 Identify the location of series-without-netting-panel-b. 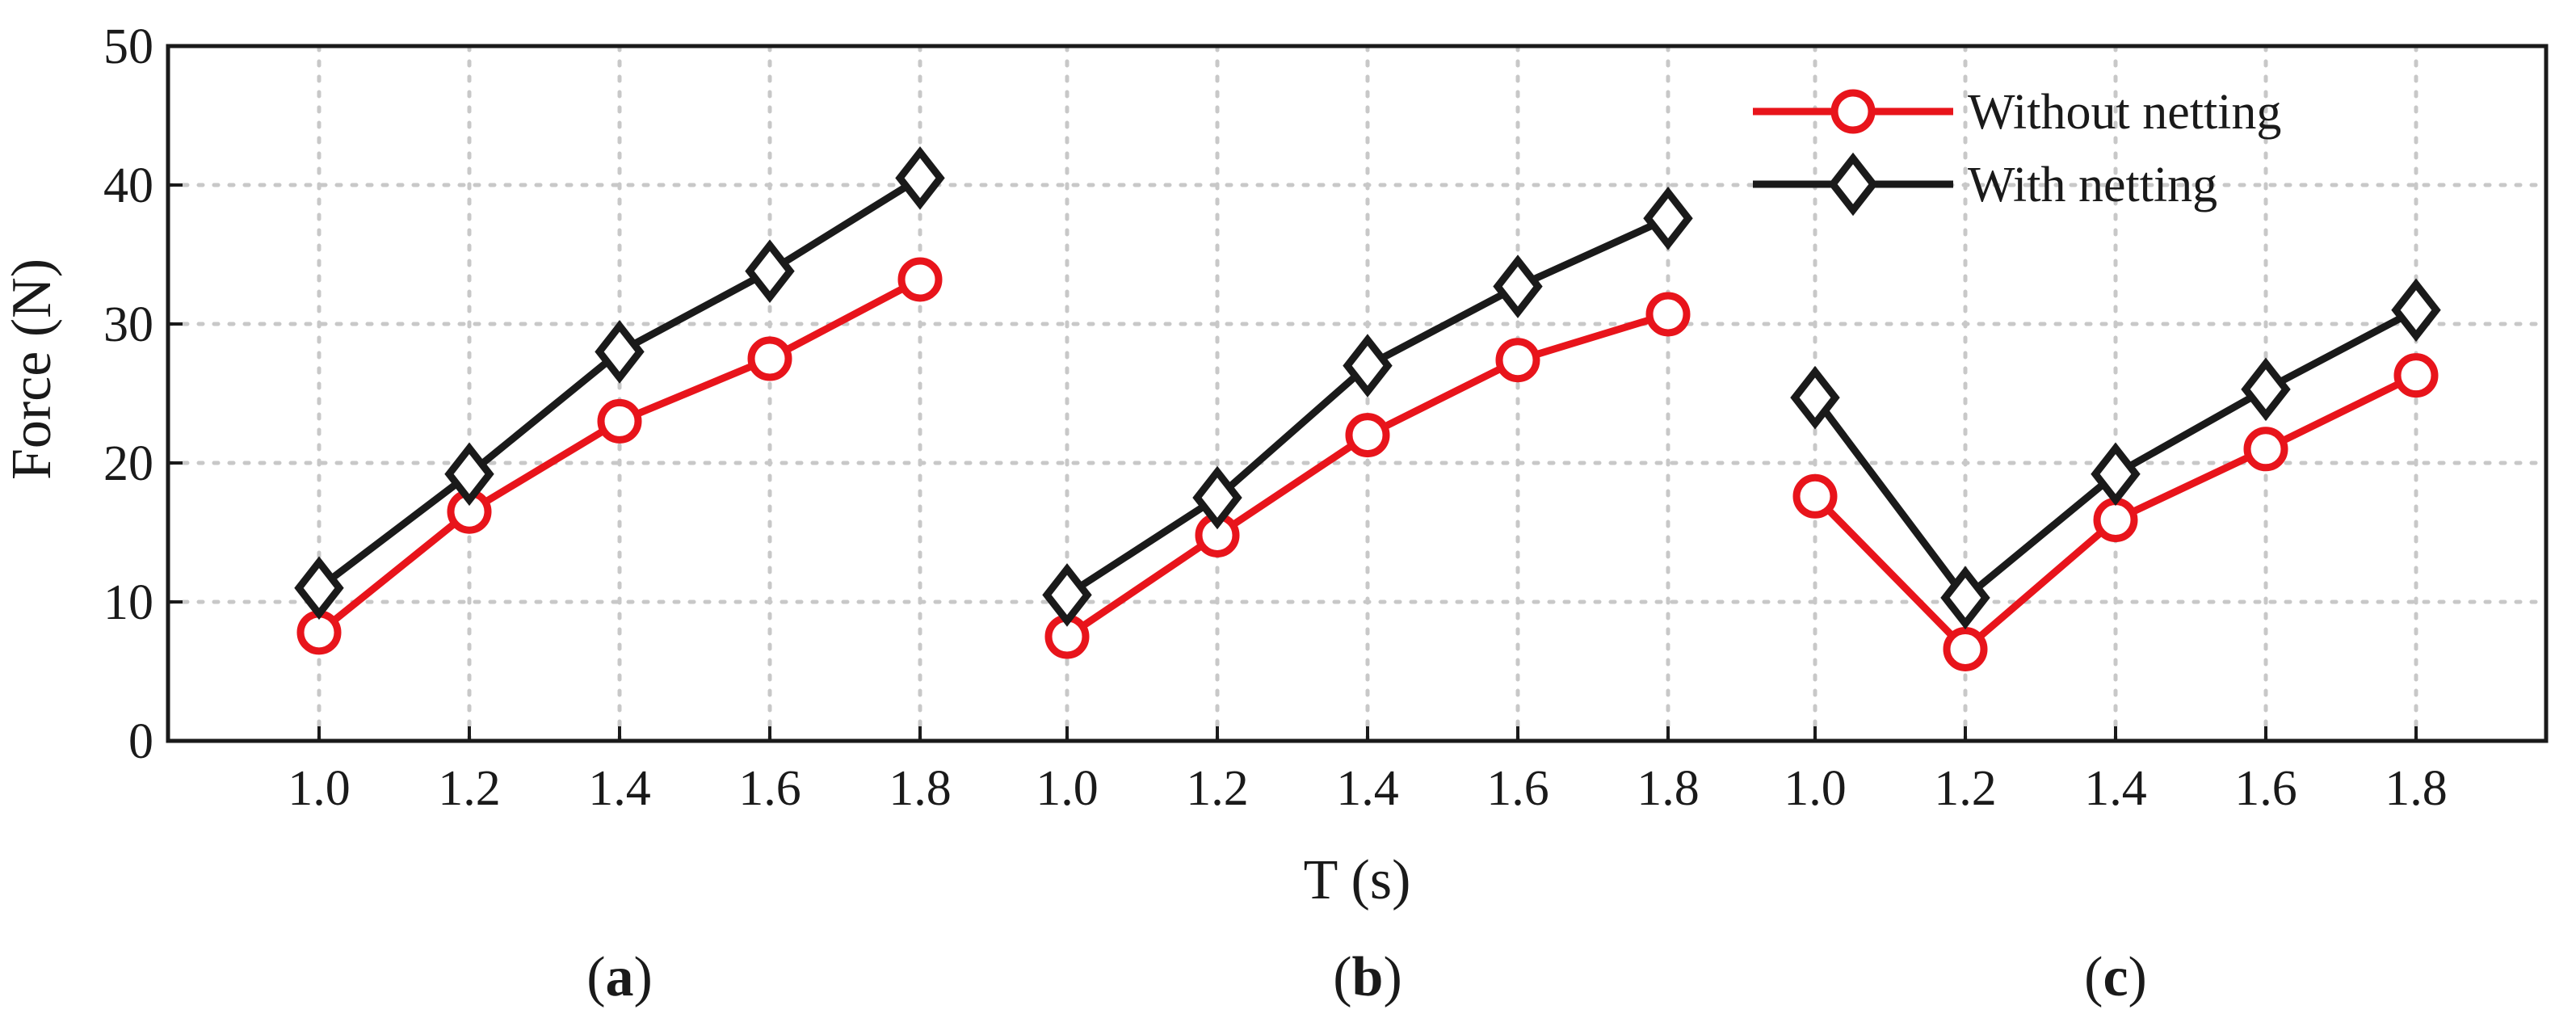
(1368, 475).